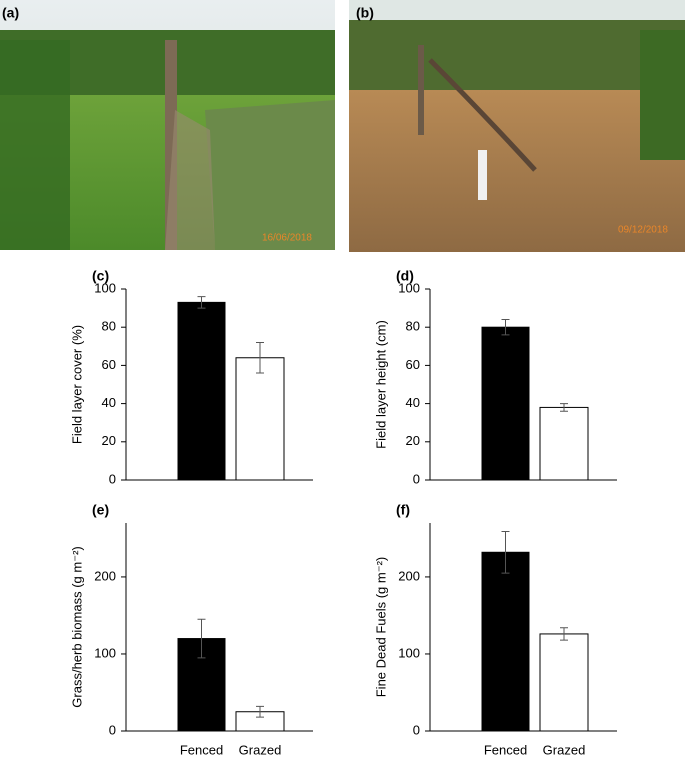 The width and height of the screenshot is (685, 768). Describe the element at coordinates (365, 13) in the screenshot. I see `photo-label: (b)` at that location.